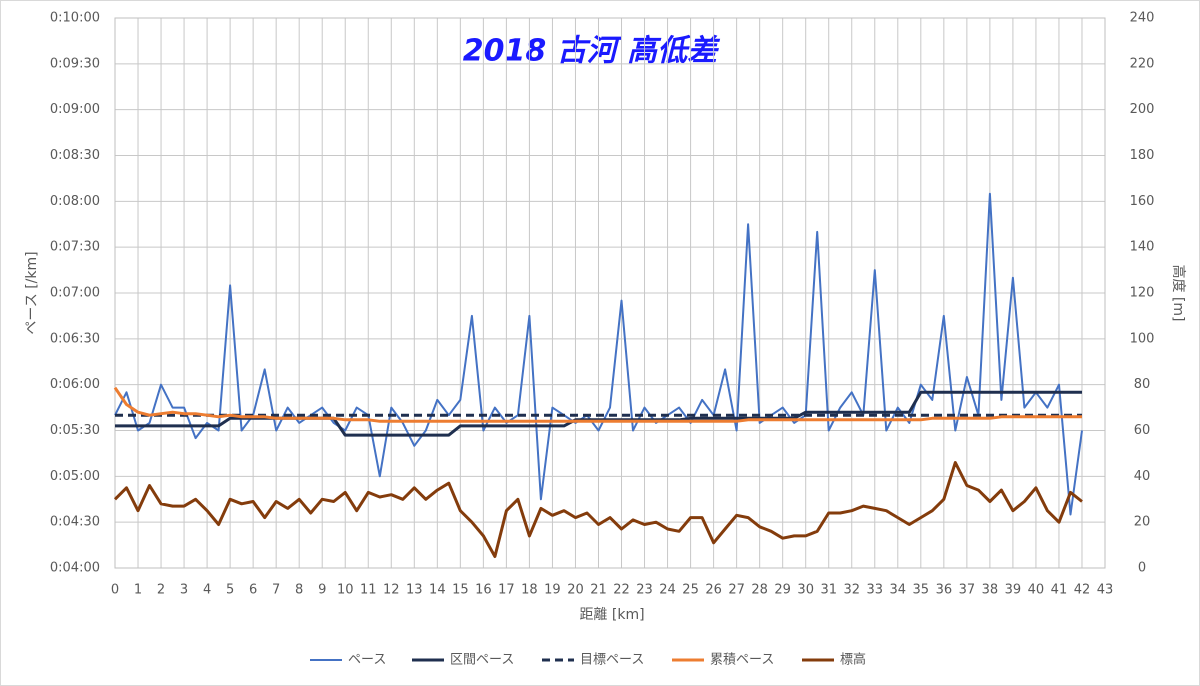  I want to click on y-axis-title: ペース [/km], so click(32, 292).